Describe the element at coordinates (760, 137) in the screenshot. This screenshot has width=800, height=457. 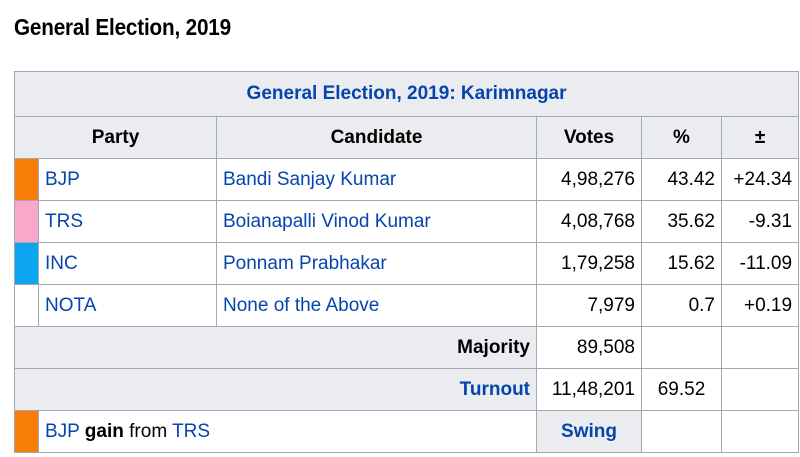
I see `header-swing: ±` at that location.